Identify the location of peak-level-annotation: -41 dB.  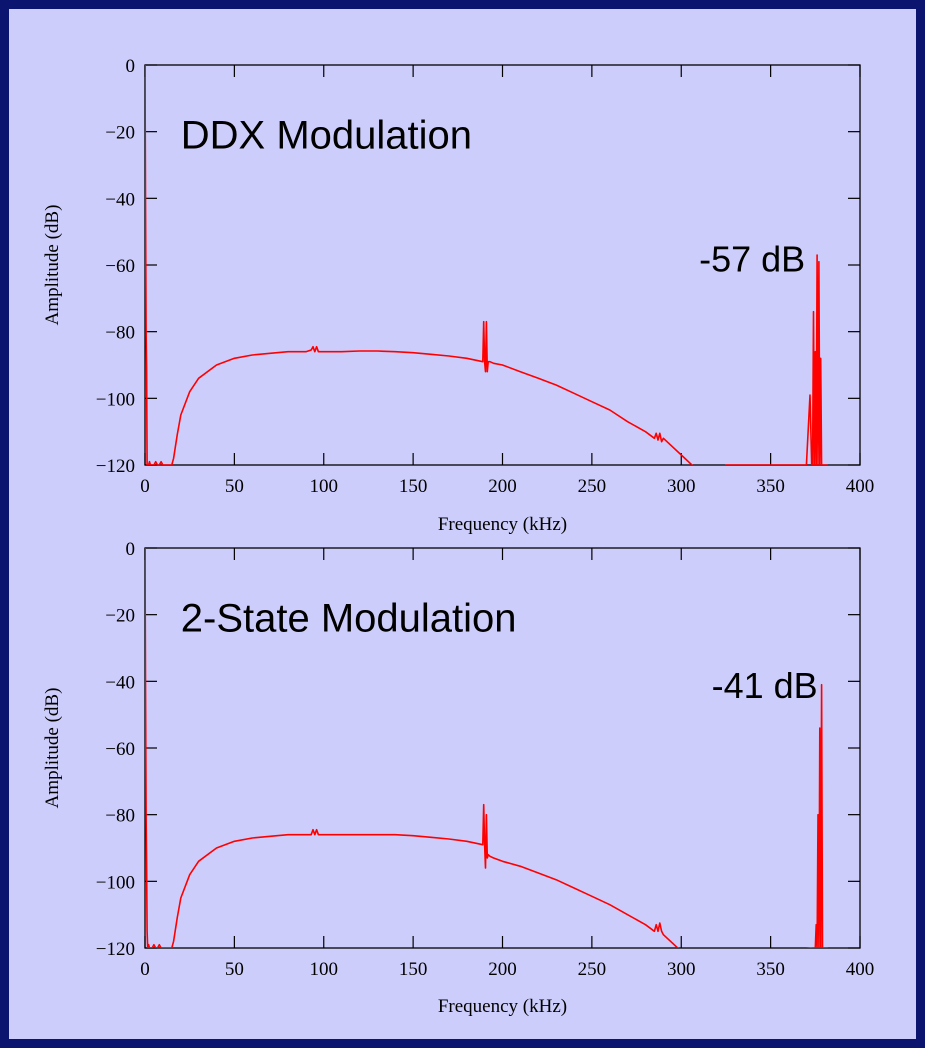
(765, 685).